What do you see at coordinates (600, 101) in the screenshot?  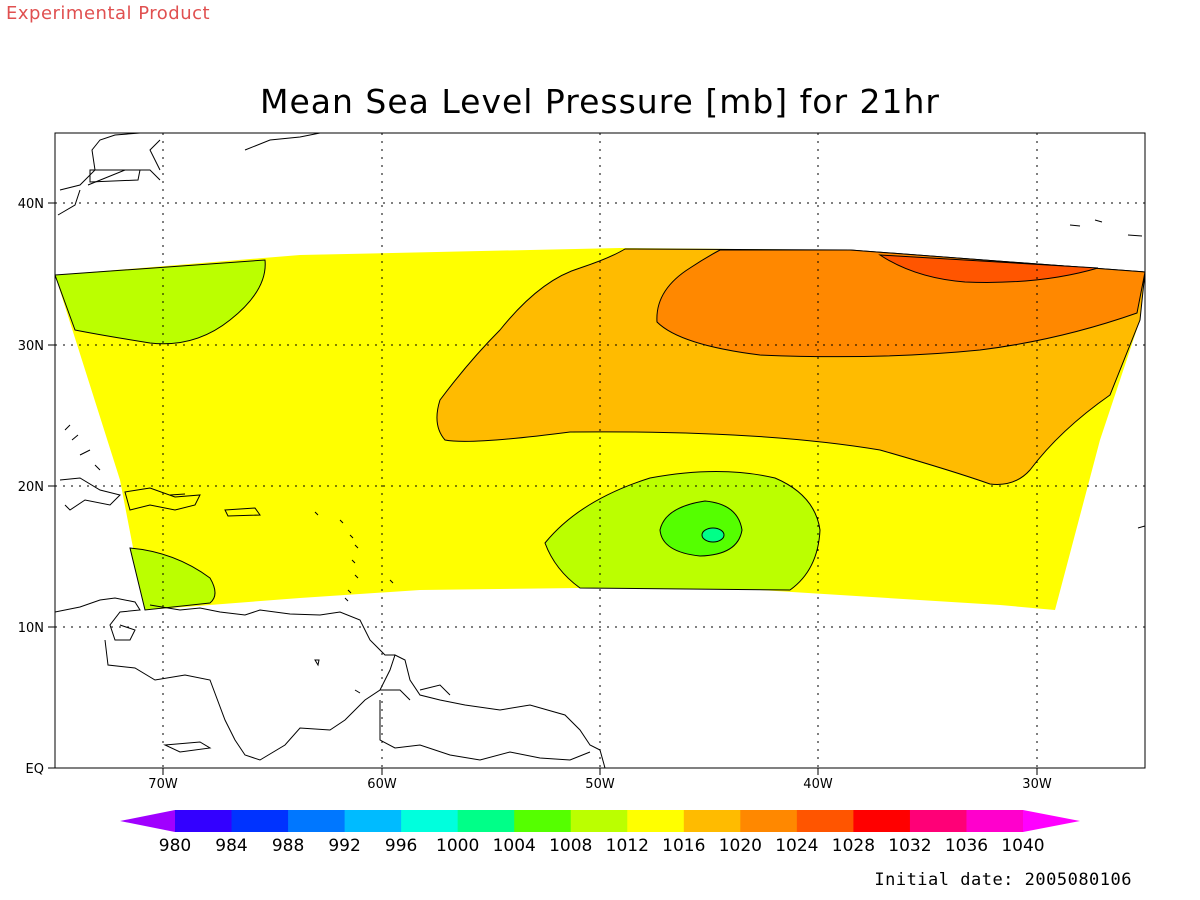 I see `map-title: Mean Sea Level Pressure [mb] for 21hr` at bounding box center [600, 101].